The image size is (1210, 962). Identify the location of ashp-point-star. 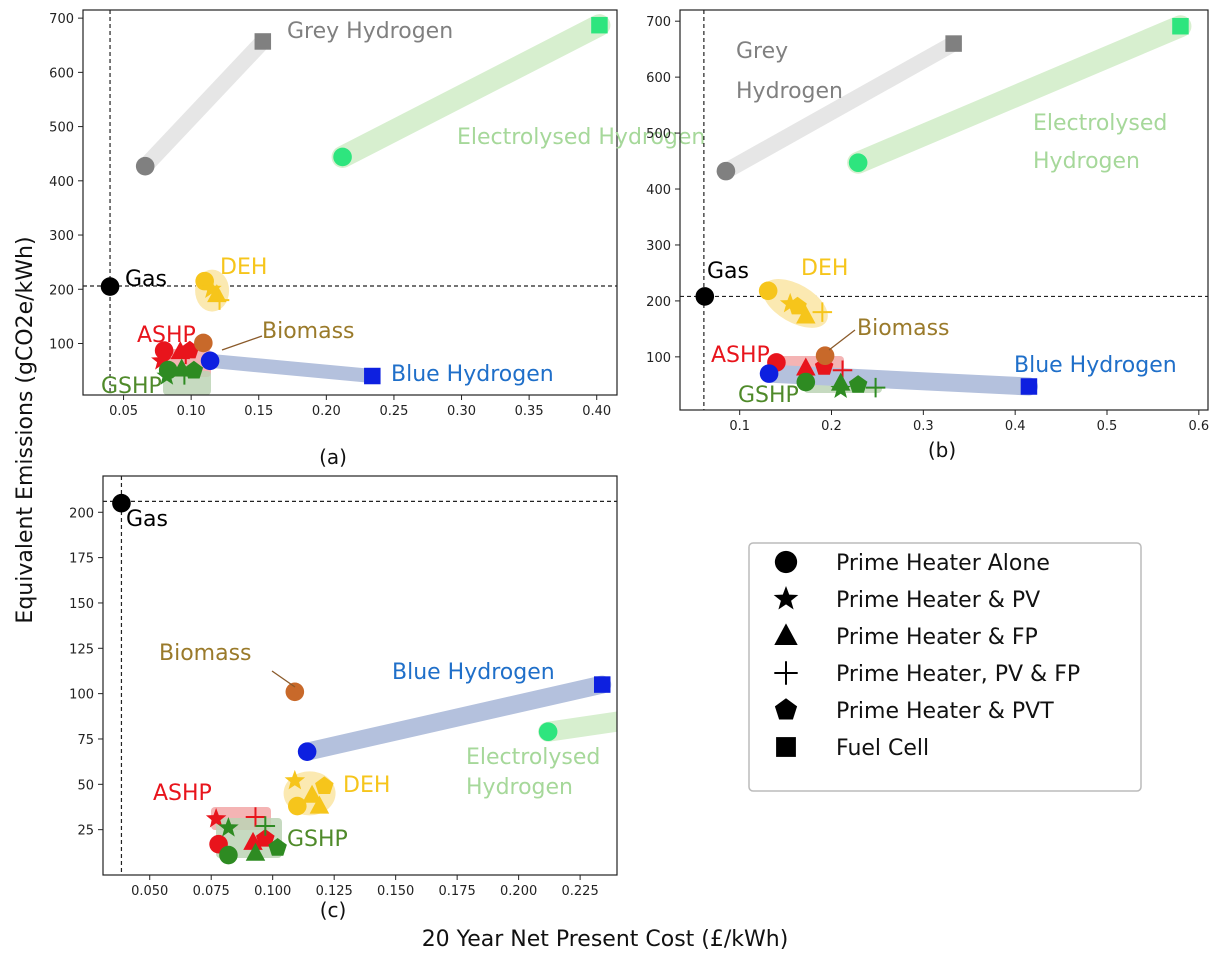
(216, 818).